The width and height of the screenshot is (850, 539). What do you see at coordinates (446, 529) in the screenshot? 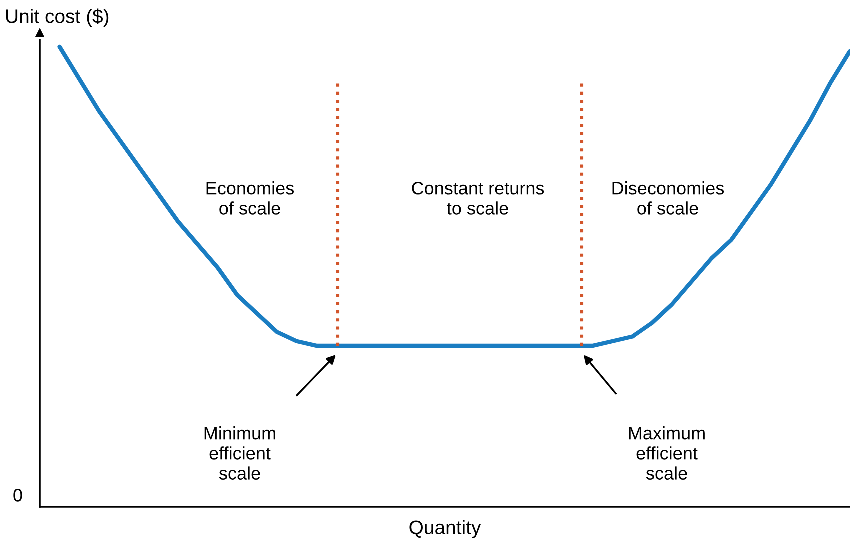
I see `x-axis-title: Quantity` at bounding box center [446, 529].